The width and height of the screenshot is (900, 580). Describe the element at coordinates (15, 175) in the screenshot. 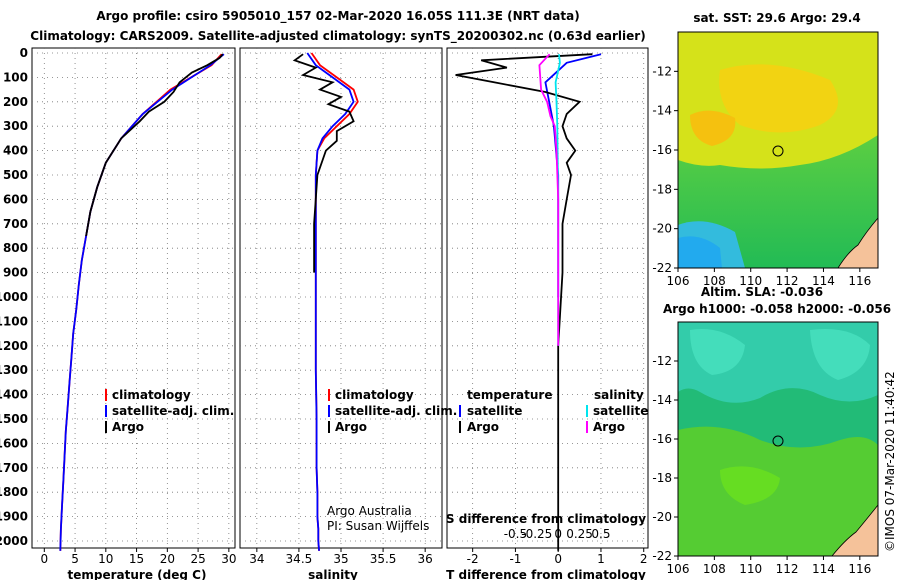

I see `depth-tick-label: 500` at that location.